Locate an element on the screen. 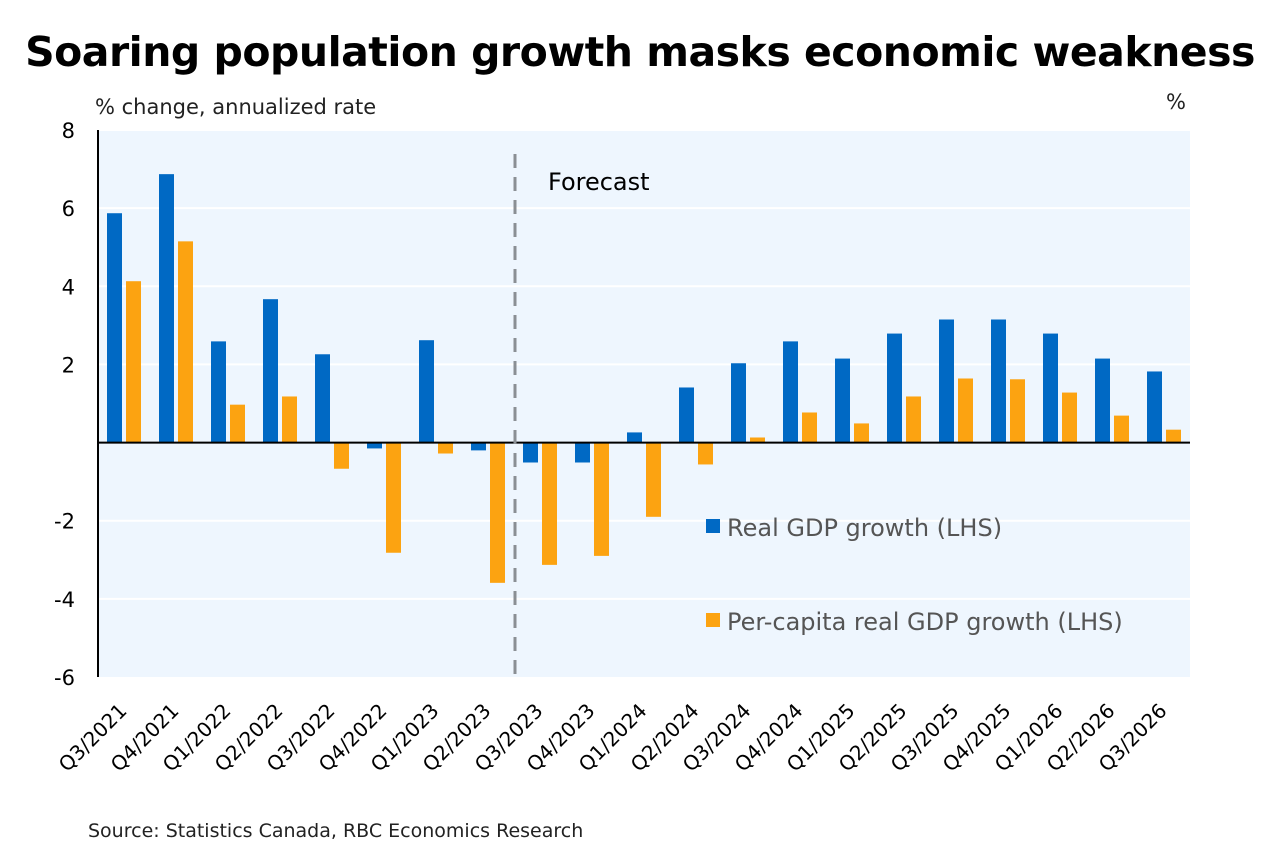 The image size is (1280, 860). forecast-annotation: Forecast is located at coordinates (599, 182).